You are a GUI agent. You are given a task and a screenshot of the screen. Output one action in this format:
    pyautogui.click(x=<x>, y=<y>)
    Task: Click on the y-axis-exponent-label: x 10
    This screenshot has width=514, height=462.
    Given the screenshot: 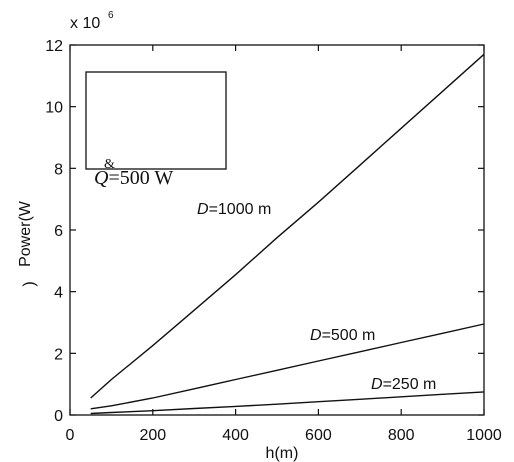 What is the action you would take?
    pyautogui.click(x=85, y=23)
    